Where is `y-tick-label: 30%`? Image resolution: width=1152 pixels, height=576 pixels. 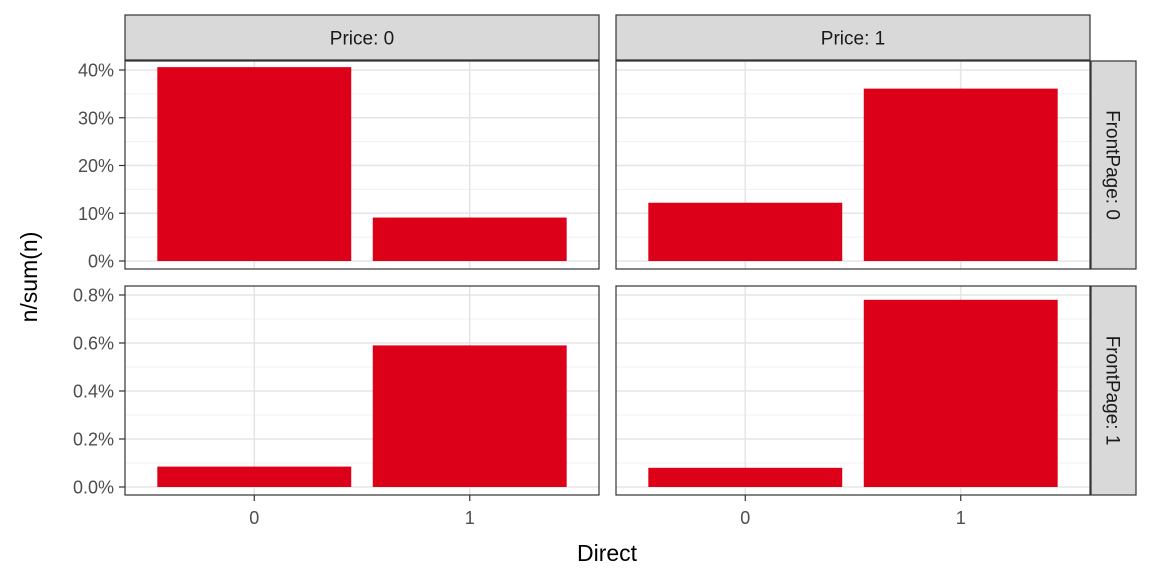
y-tick-label: 30% is located at coordinates (96, 118).